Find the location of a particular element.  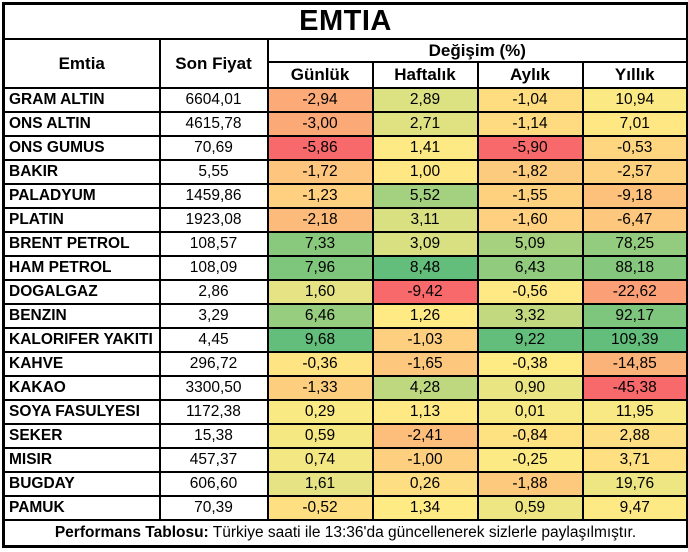

column-header-commodity: Emtia is located at coordinates (81, 63).